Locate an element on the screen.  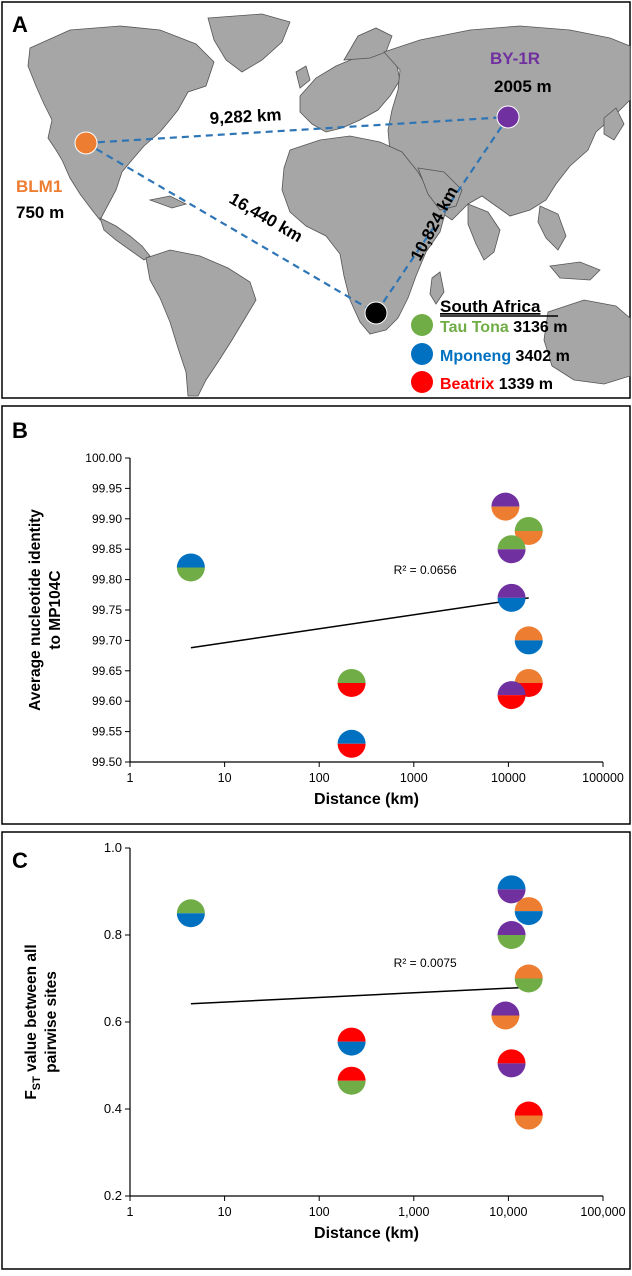
legend-depth-beatrix: 1339 m is located at coordinates (526, 384).